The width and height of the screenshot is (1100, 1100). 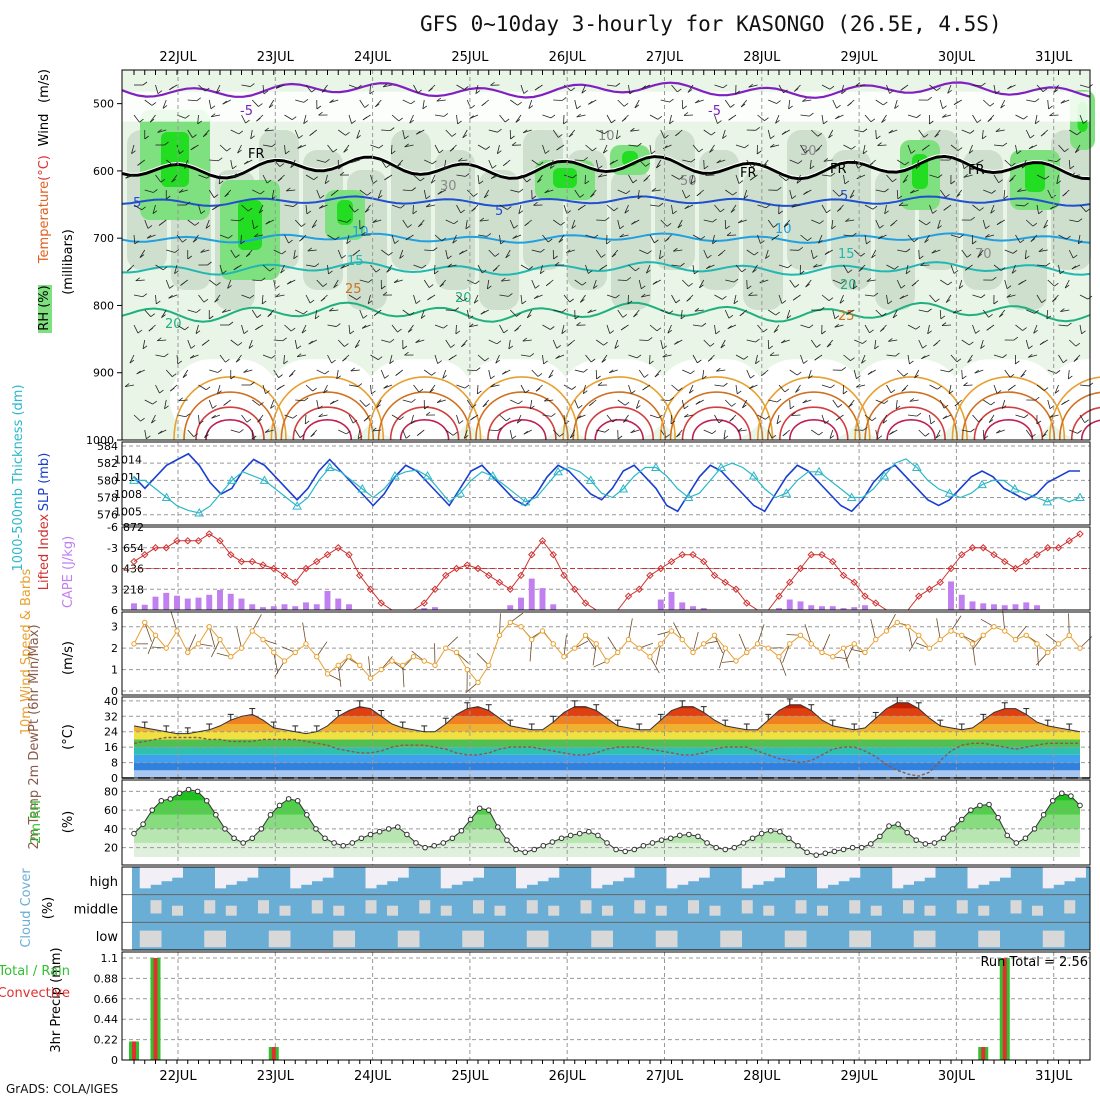 I want to click on cloud-yunit: (%), so click(x=48, y=908).